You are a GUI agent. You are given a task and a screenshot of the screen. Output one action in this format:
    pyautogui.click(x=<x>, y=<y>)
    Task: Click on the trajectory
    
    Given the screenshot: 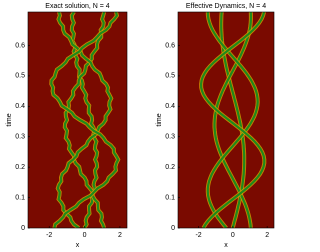 What is the action you would take?
    pyautogui.click(x=232, y=120)
    